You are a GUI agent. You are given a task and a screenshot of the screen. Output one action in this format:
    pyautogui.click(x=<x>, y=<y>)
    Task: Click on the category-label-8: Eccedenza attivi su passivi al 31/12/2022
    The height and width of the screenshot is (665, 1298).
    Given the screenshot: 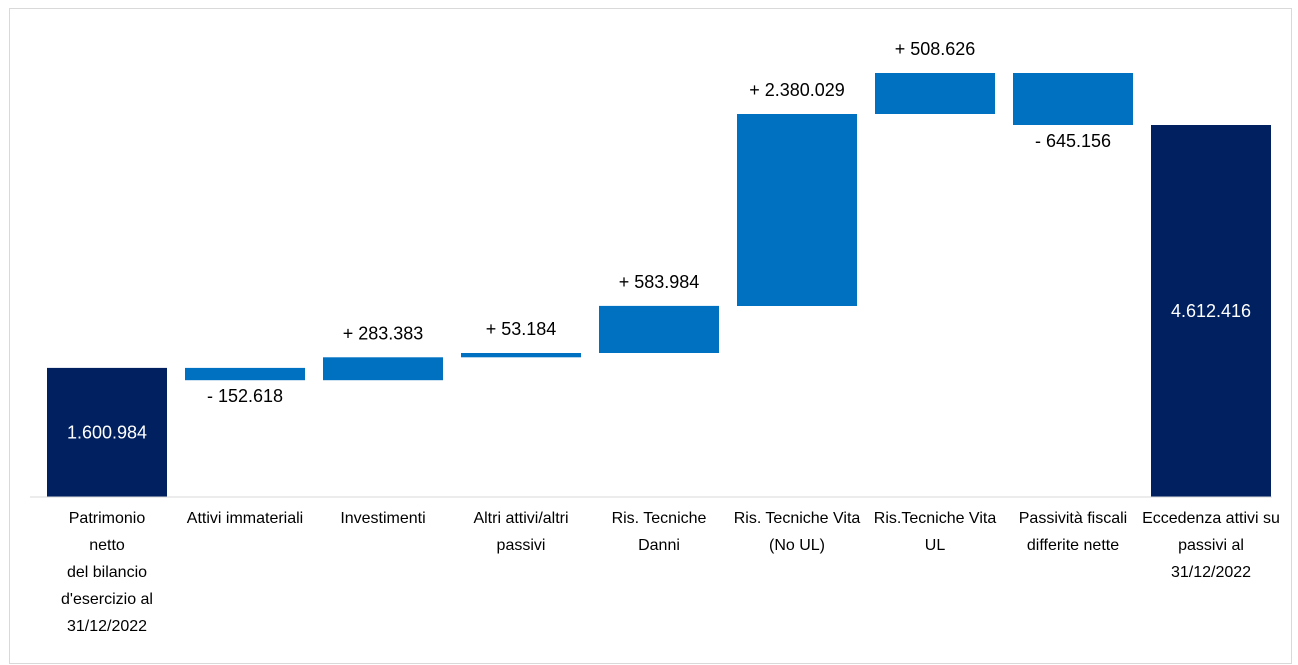 What is the action you would take?
    pyautogui.click(x=1211, y=545)
    